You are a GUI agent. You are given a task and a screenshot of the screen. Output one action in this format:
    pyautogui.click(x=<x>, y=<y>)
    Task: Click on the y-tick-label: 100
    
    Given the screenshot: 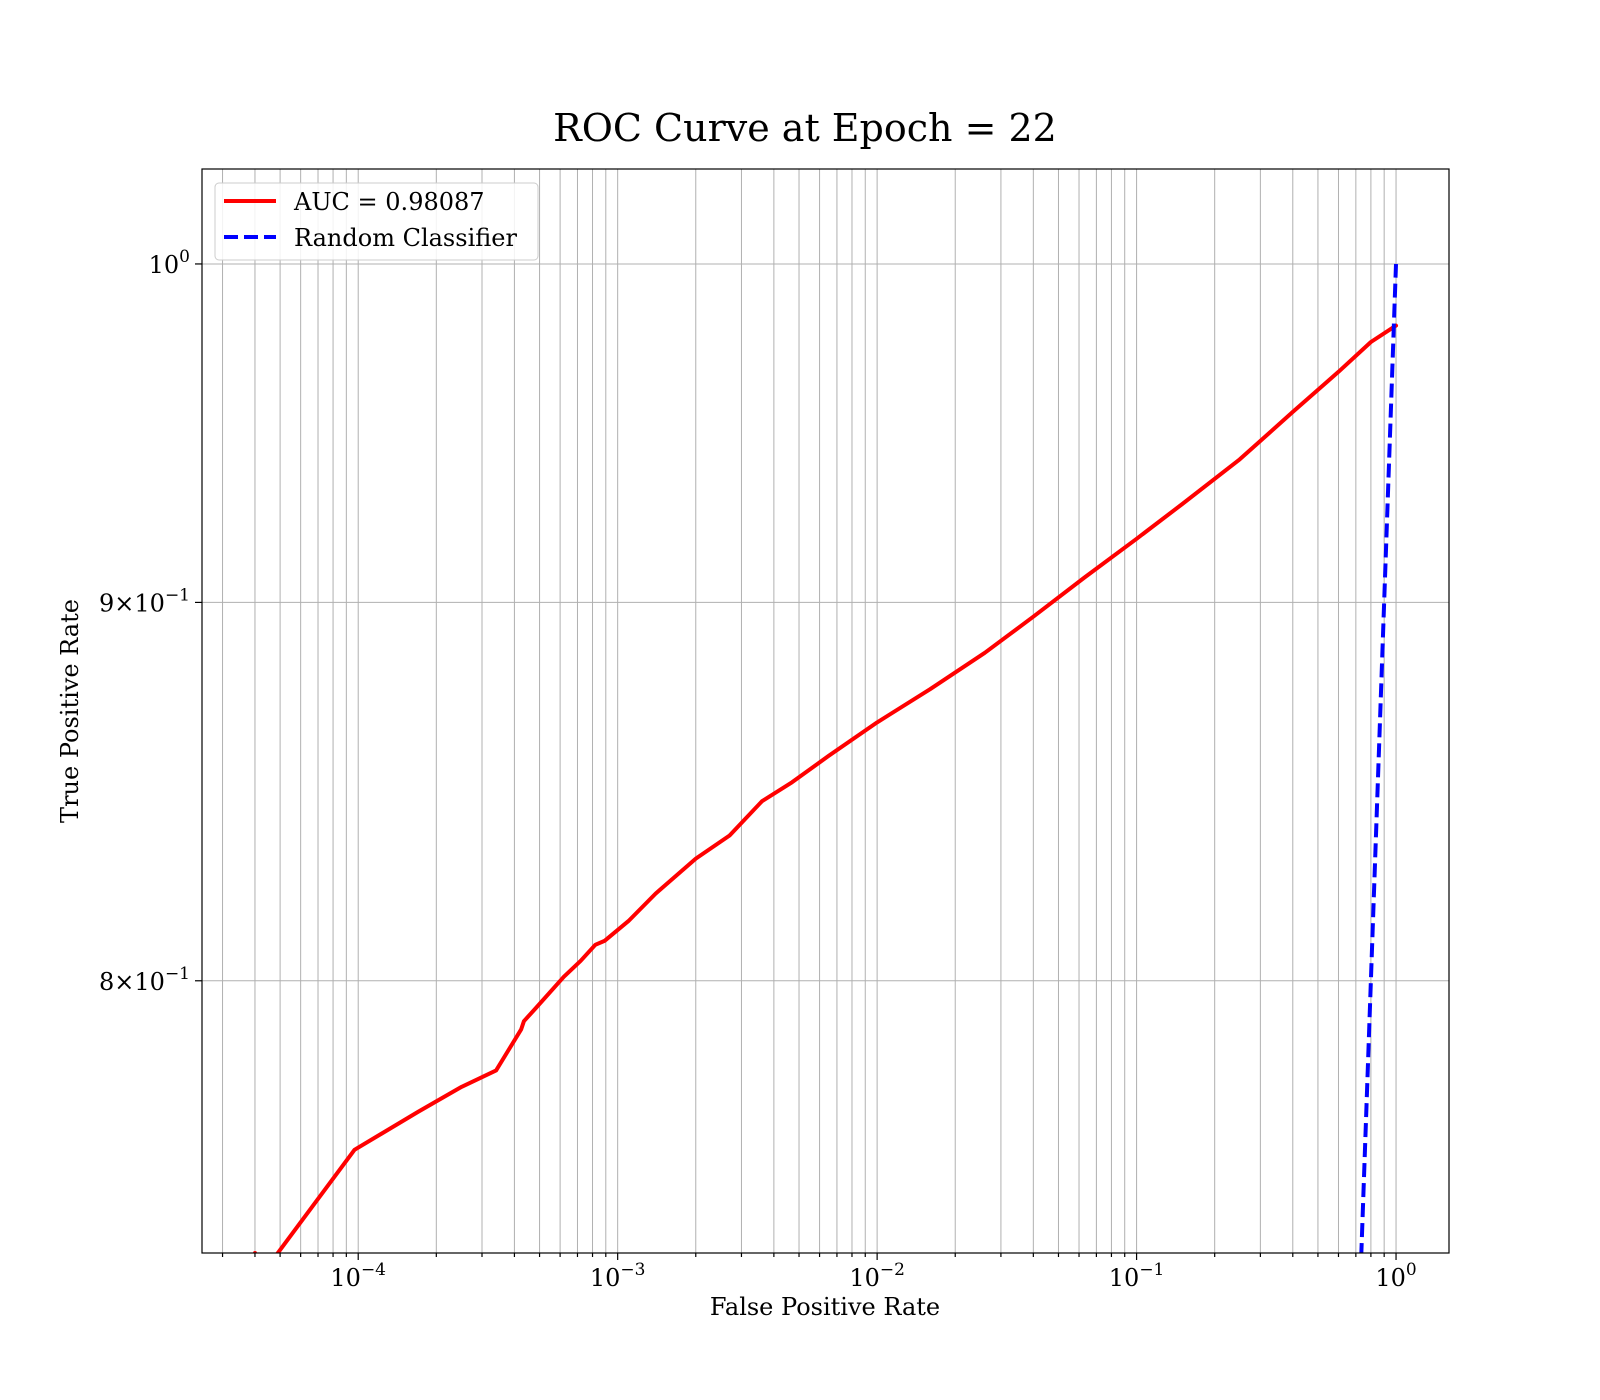 What is the action you would take?
    pyautogui.click(x=169, y=263)
    